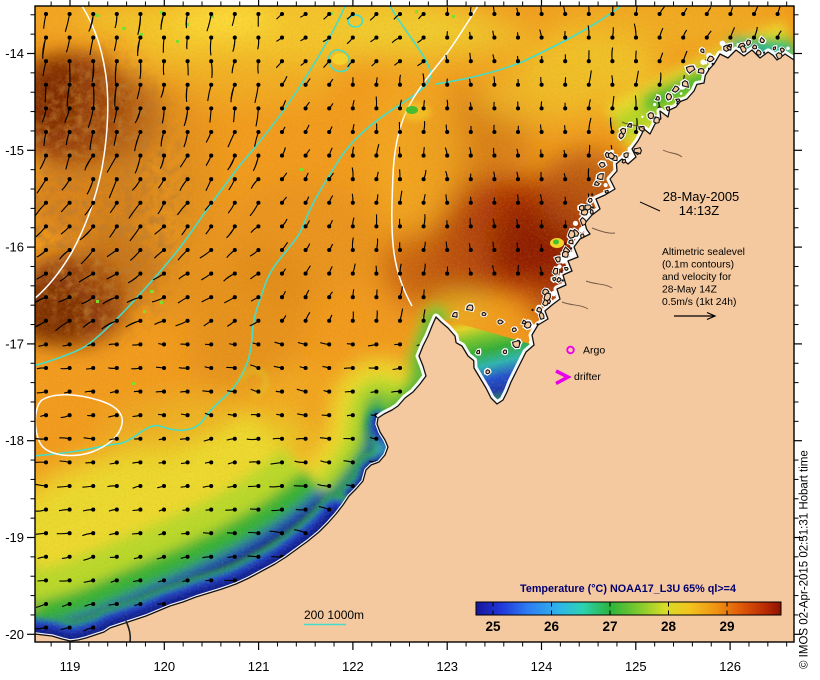 The image size is (820, 680). Describe the element at coordinates (699, 210) in the screenshot. I see `svg-text: 14:13Z` at that location.